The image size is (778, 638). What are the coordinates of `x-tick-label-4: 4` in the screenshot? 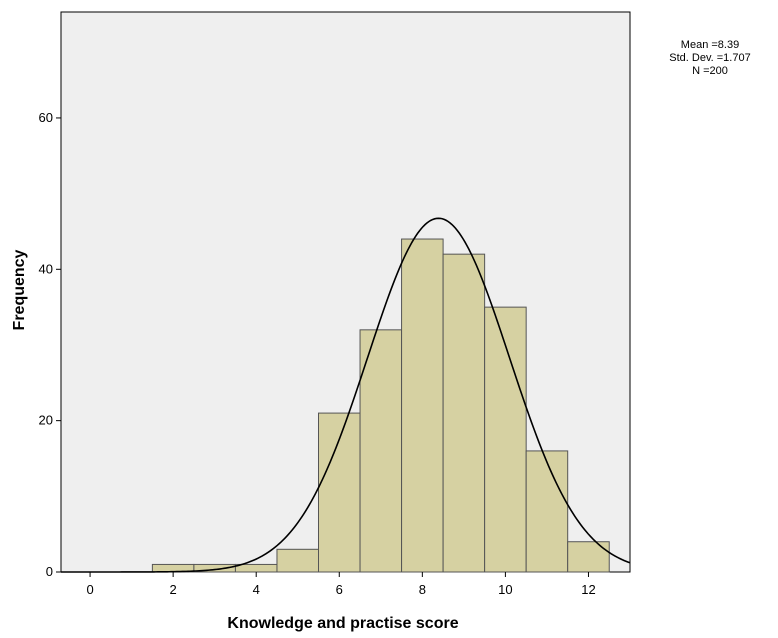 It's located at (256, 589).